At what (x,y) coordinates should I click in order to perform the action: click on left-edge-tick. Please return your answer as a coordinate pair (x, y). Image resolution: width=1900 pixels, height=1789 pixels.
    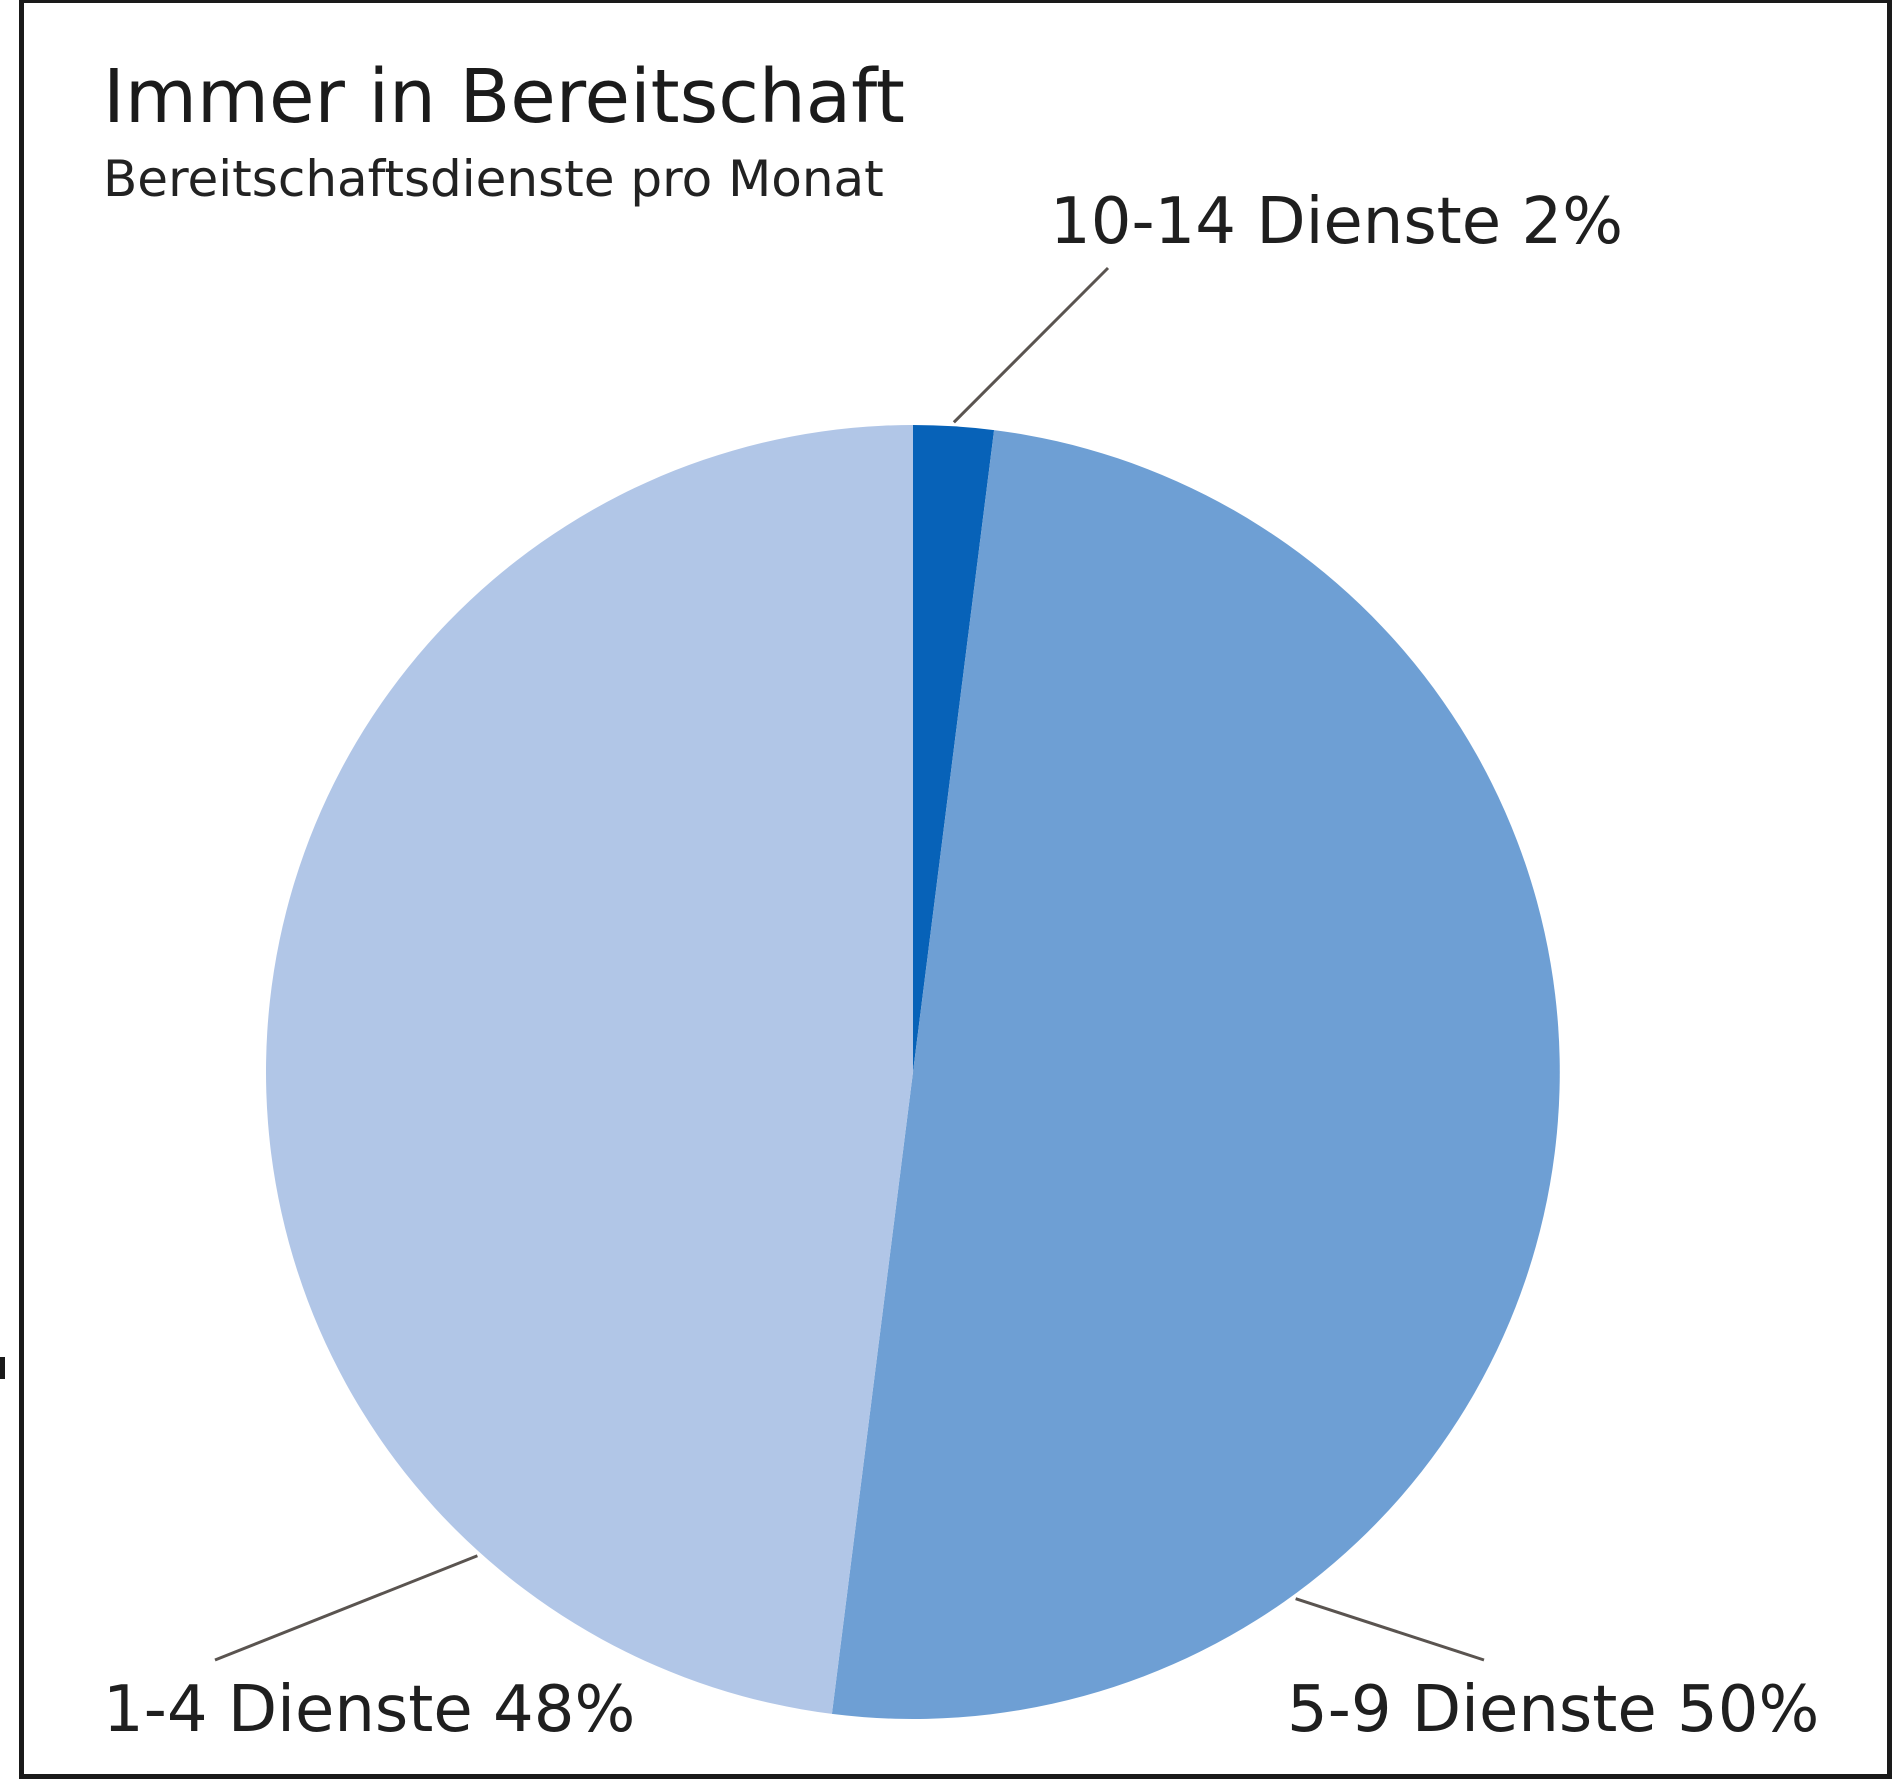
    Looking at the image, I should click on (2, 1368).